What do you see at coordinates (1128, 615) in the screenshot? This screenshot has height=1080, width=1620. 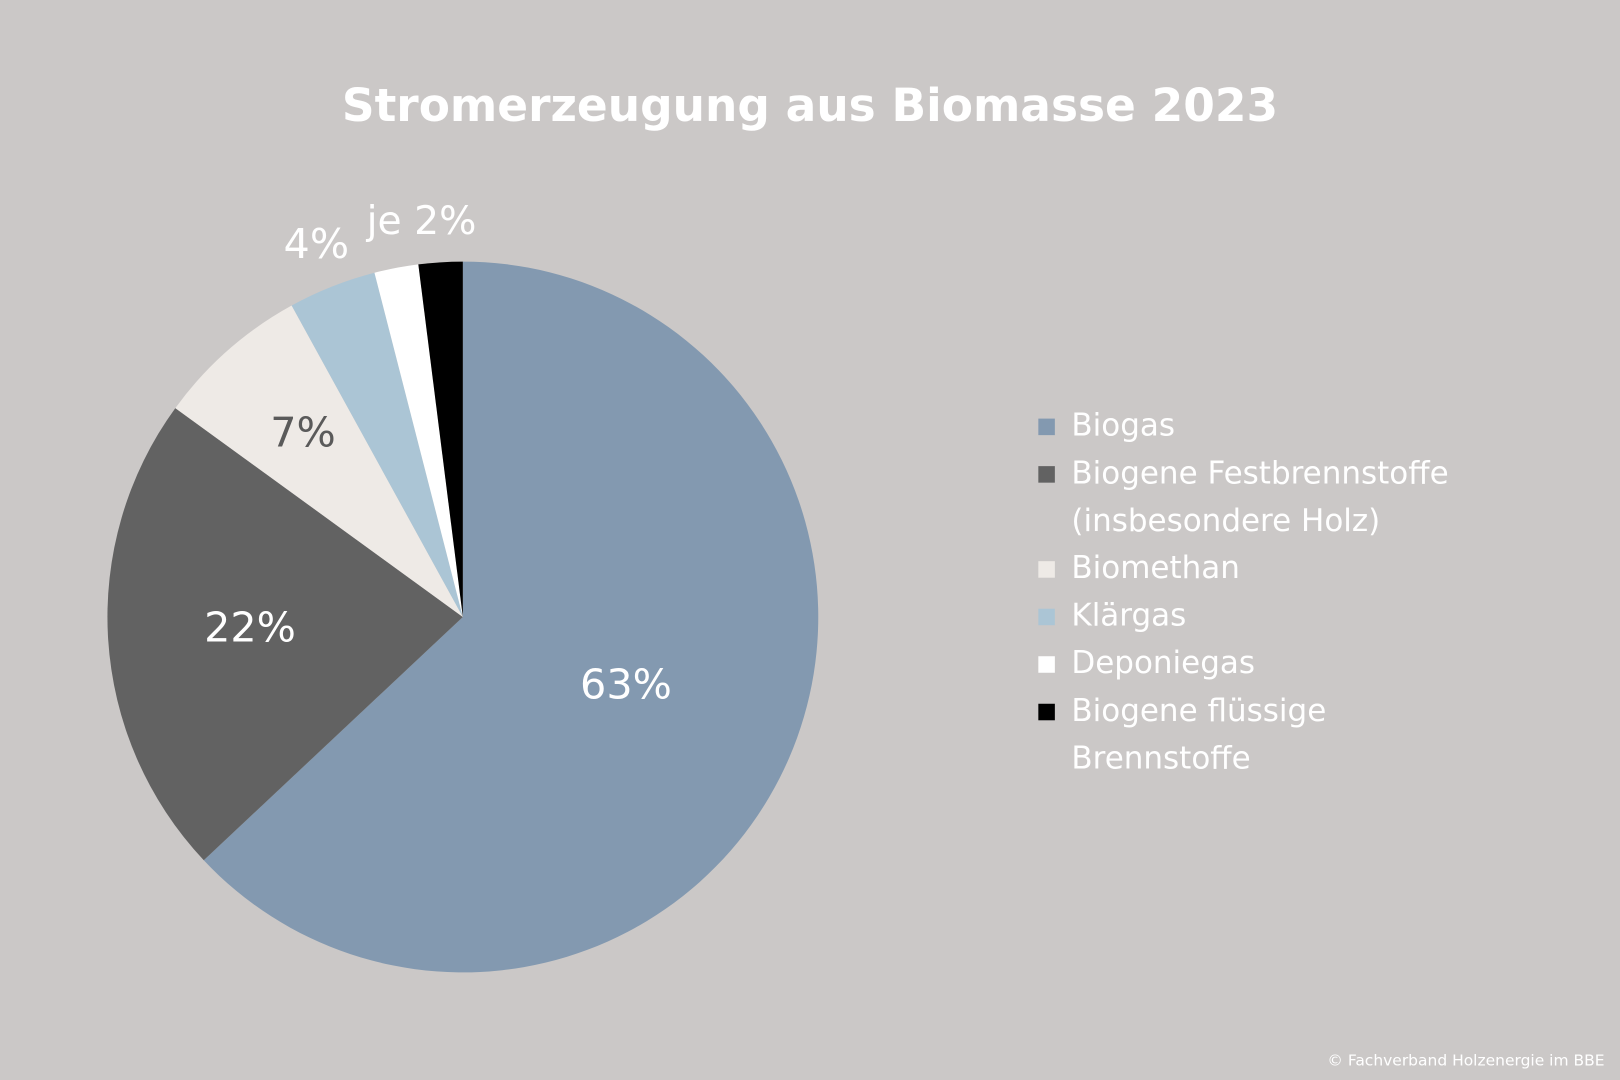 I see `legend-label: Klärgas` at bounding box center [1128, 615].